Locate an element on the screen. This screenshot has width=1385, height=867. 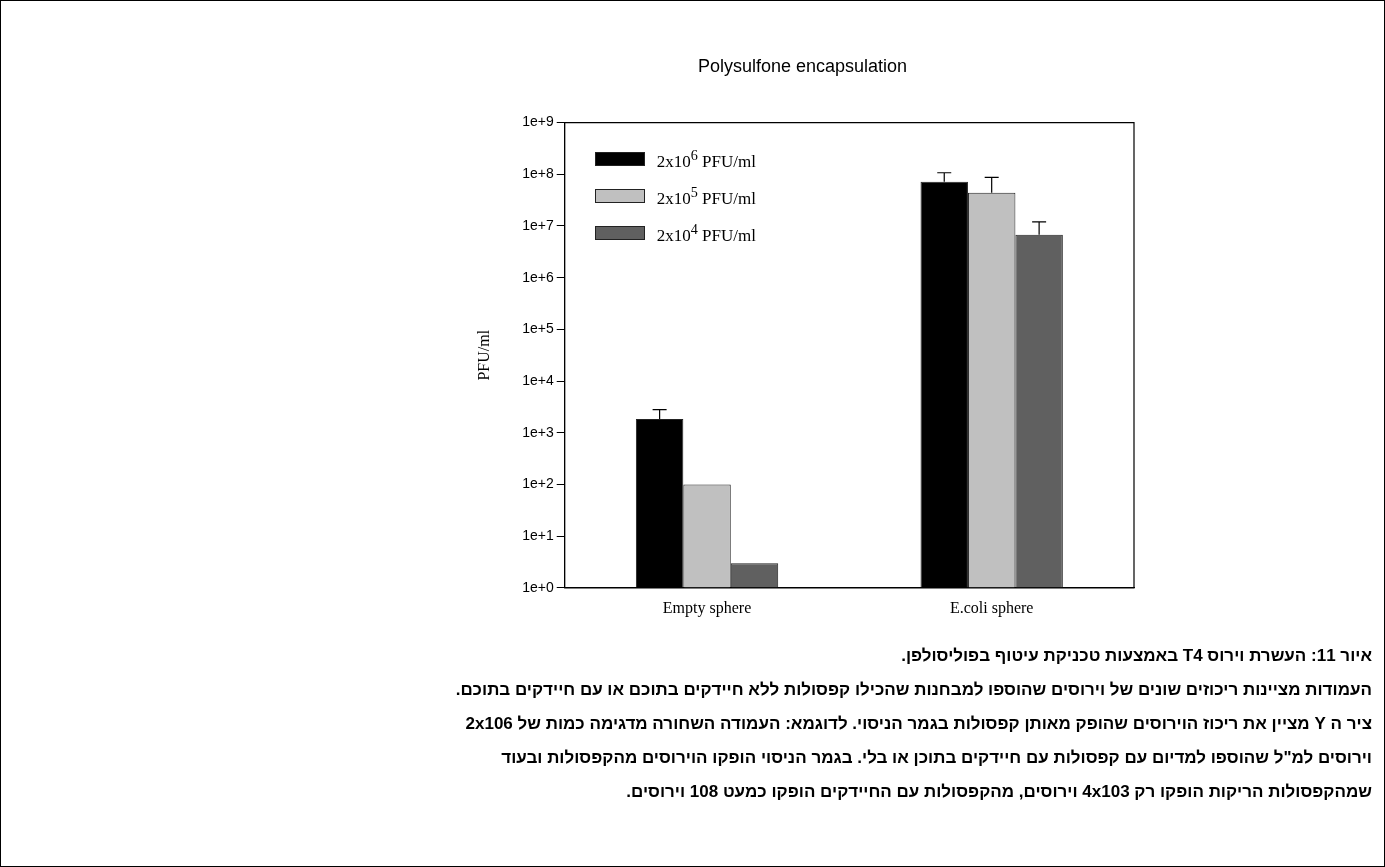
y-tick-label: 1e+3 is located at coordinates (538, 431).